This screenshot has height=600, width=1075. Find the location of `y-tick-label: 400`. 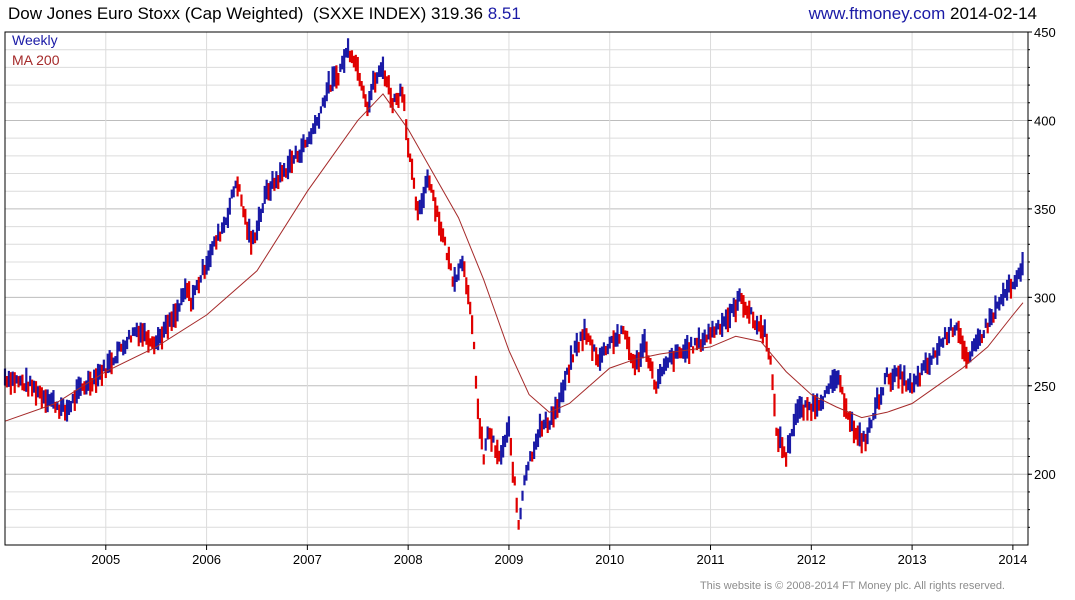

y-tick-label: 400 is located at coordinates (1045, 120).